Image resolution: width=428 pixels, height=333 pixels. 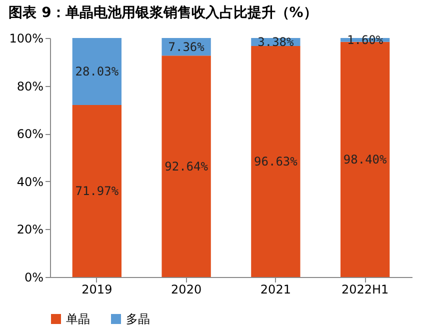 What do you see at coordinates (138, 319) in the screenshot?
I see `legend-label: 多晶` at bounding box center [138, 319].